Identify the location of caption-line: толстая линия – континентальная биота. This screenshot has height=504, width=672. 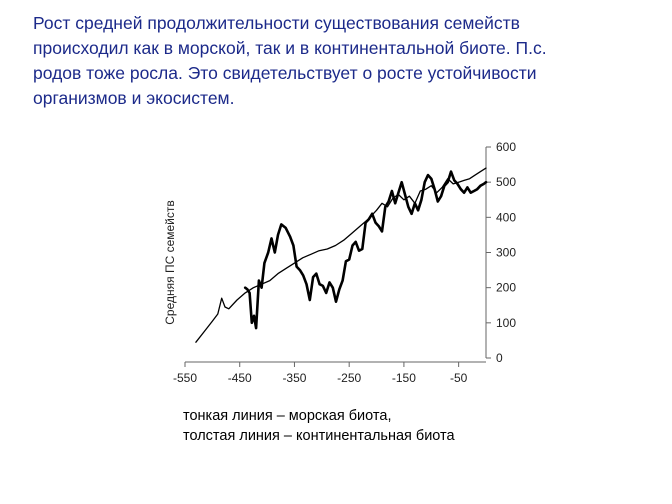
(319, 436).